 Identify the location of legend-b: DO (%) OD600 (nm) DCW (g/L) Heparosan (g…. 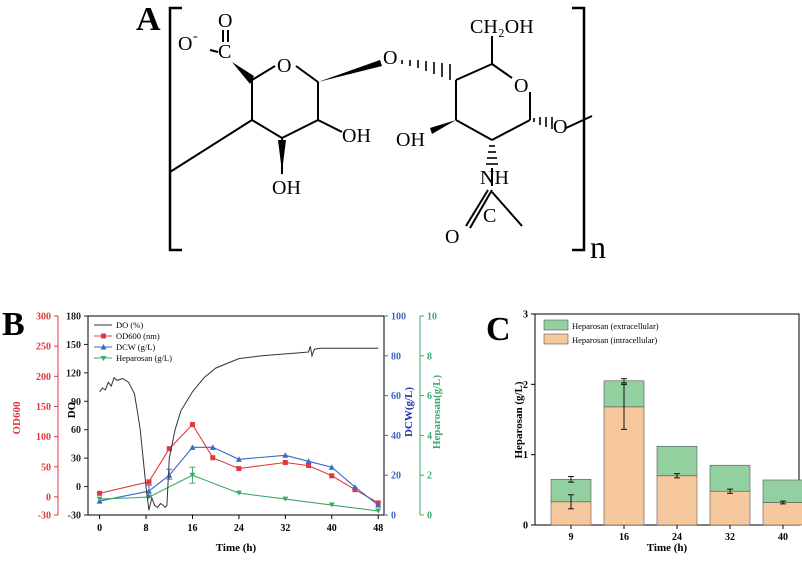
(133, 341).